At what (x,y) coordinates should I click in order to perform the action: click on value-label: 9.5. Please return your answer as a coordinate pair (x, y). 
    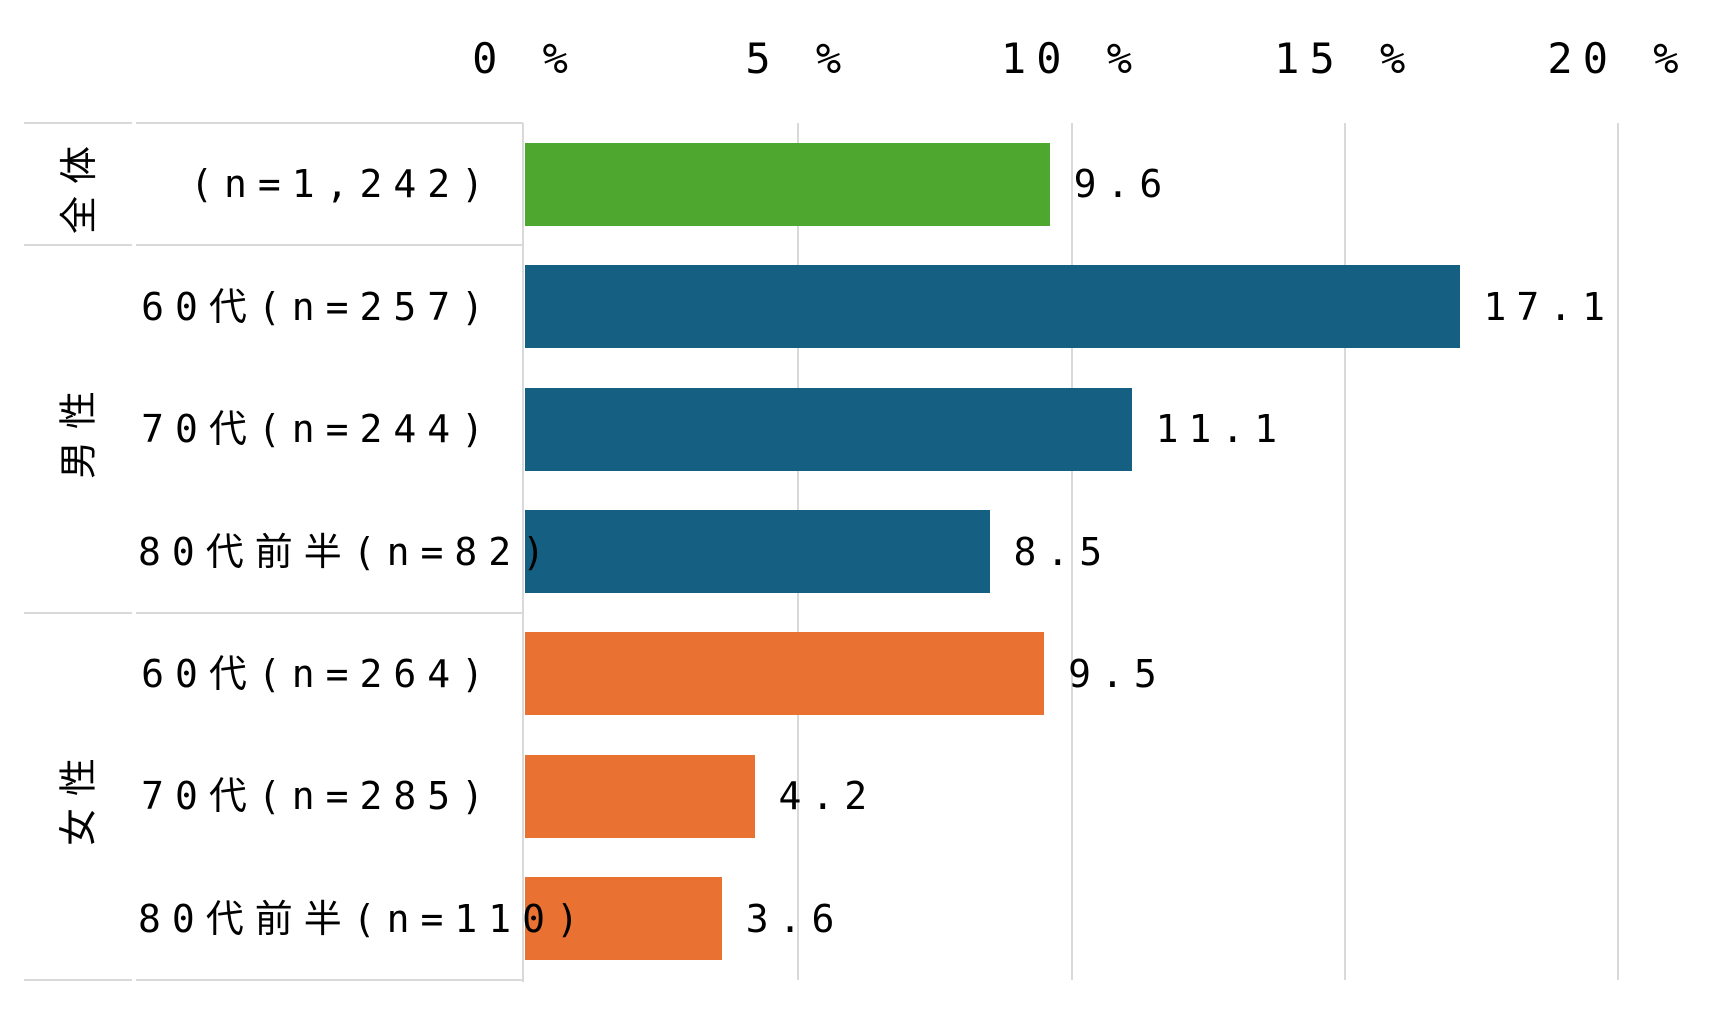
    Looking at the image, I should click on (1117, 673).